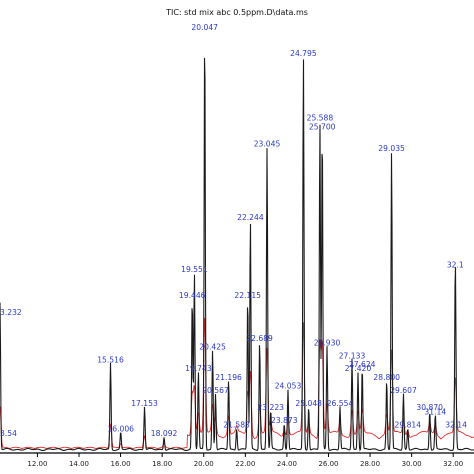 The height and width of the screenshot is (474, 474). What do you see at coordinates (192, 295) in the screenshot?
I see `peak-label: 19.446` at bounding box center [192, 295].